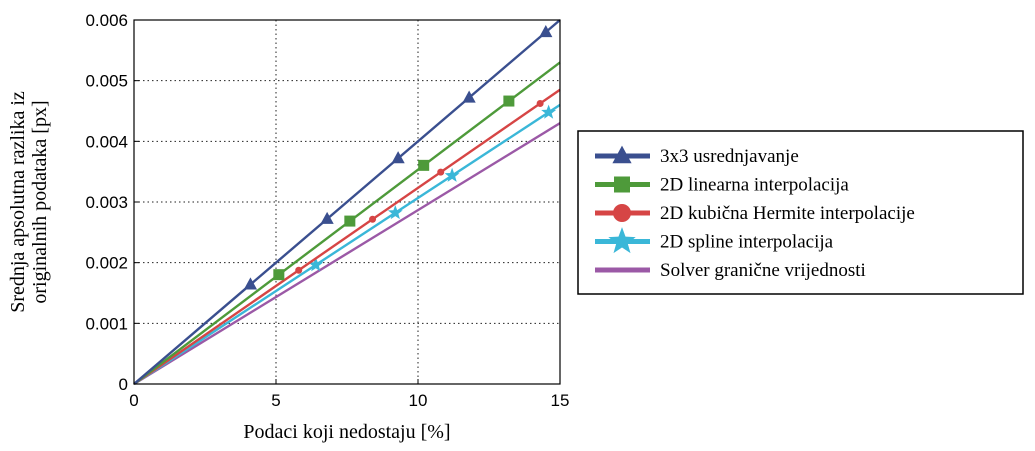 The width and height of the screenshot is (1035, 451). What do you see at coordinates (106, 323) in the screenshot?
I see `y-tick-label: 0.001` at bounding box center [106, 323].